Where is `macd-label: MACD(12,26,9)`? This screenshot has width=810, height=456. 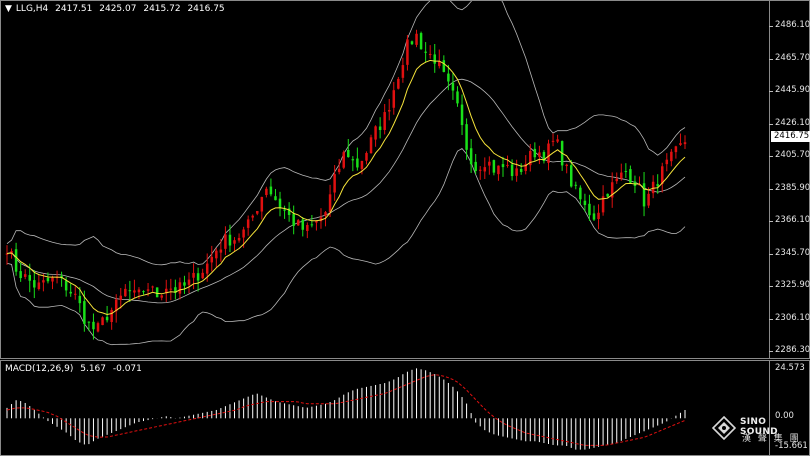 macd-label: MACD(12,26,9) is located at coordinates (39, 369).